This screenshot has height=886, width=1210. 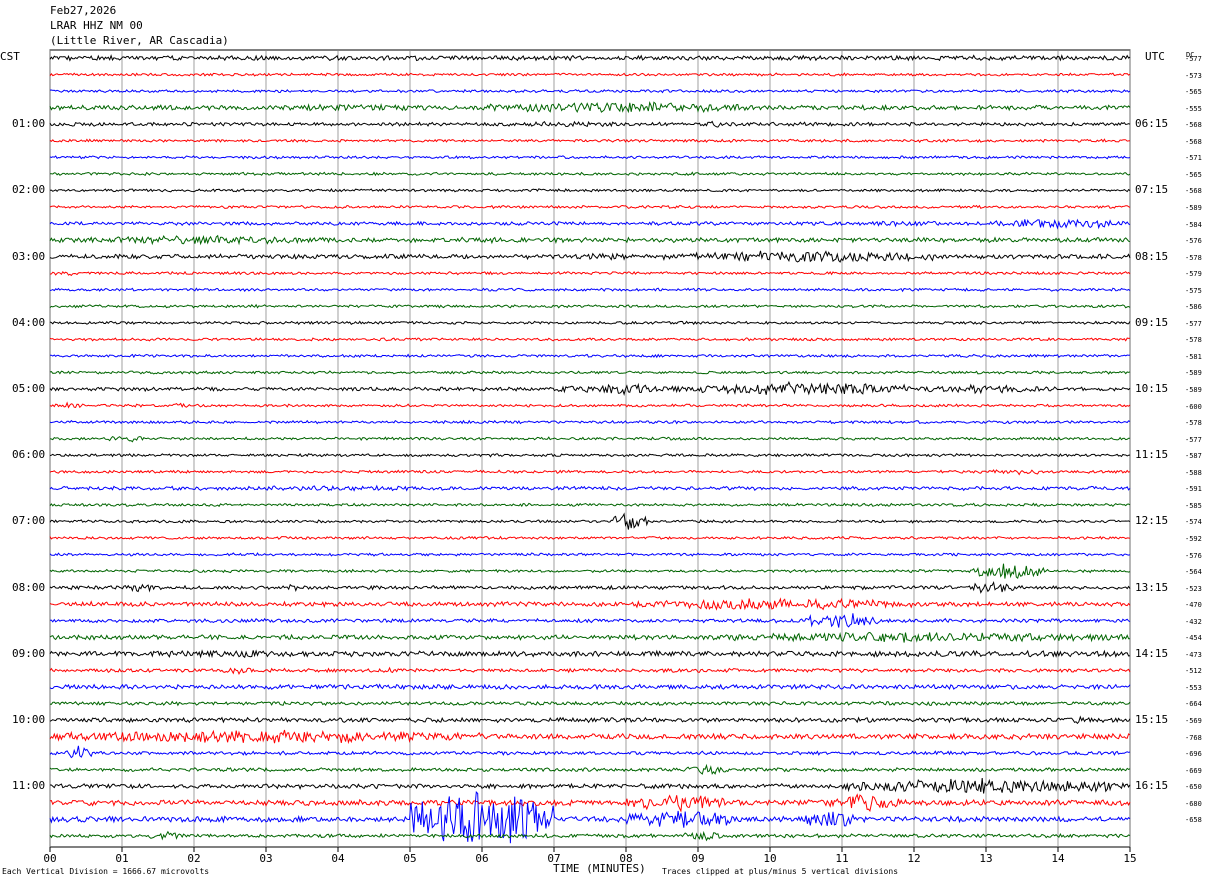 What do you see at coordinates (29, 719) in the screenshot?
I see `left-hour-label: 10:00` at bounding box center [29, 719].